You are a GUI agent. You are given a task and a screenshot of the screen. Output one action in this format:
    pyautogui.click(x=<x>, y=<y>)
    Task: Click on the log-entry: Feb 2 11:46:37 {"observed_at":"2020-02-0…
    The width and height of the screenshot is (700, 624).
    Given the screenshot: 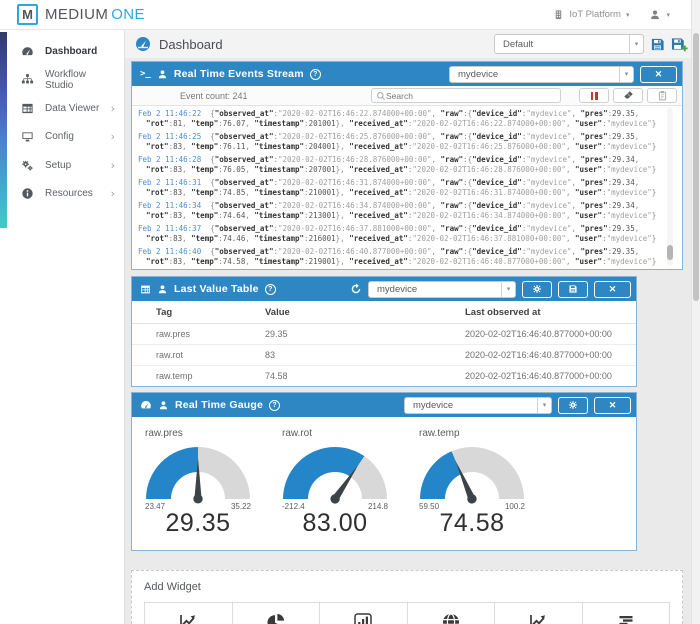 What is the action you would take?
    pyautogui.click(x=397, y=233)
    